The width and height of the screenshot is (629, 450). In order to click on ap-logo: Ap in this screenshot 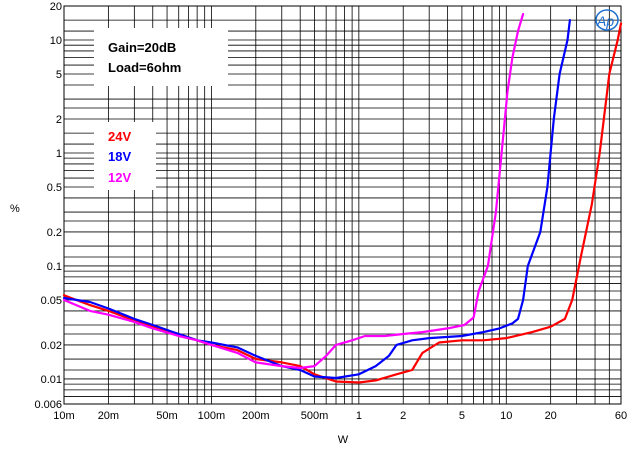, I will do `click(607, 20)`.